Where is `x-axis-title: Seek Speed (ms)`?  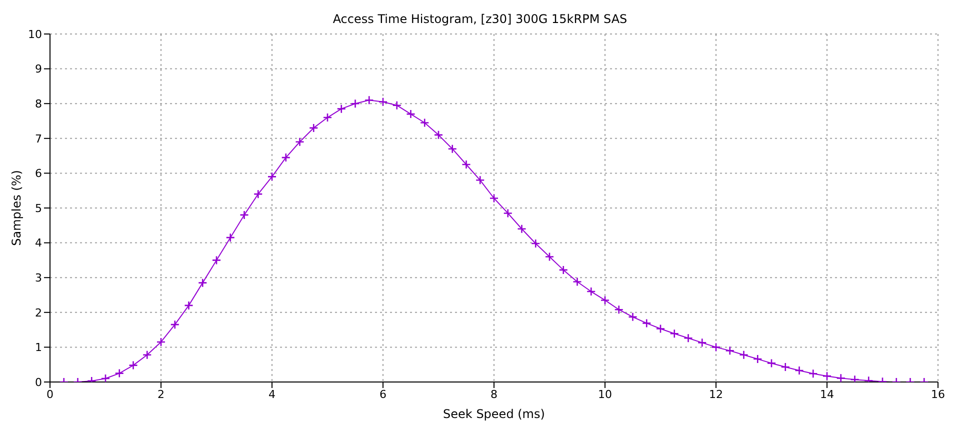 x-axis-title: Seek Speed (ms) is located at coordinates (494, 414).